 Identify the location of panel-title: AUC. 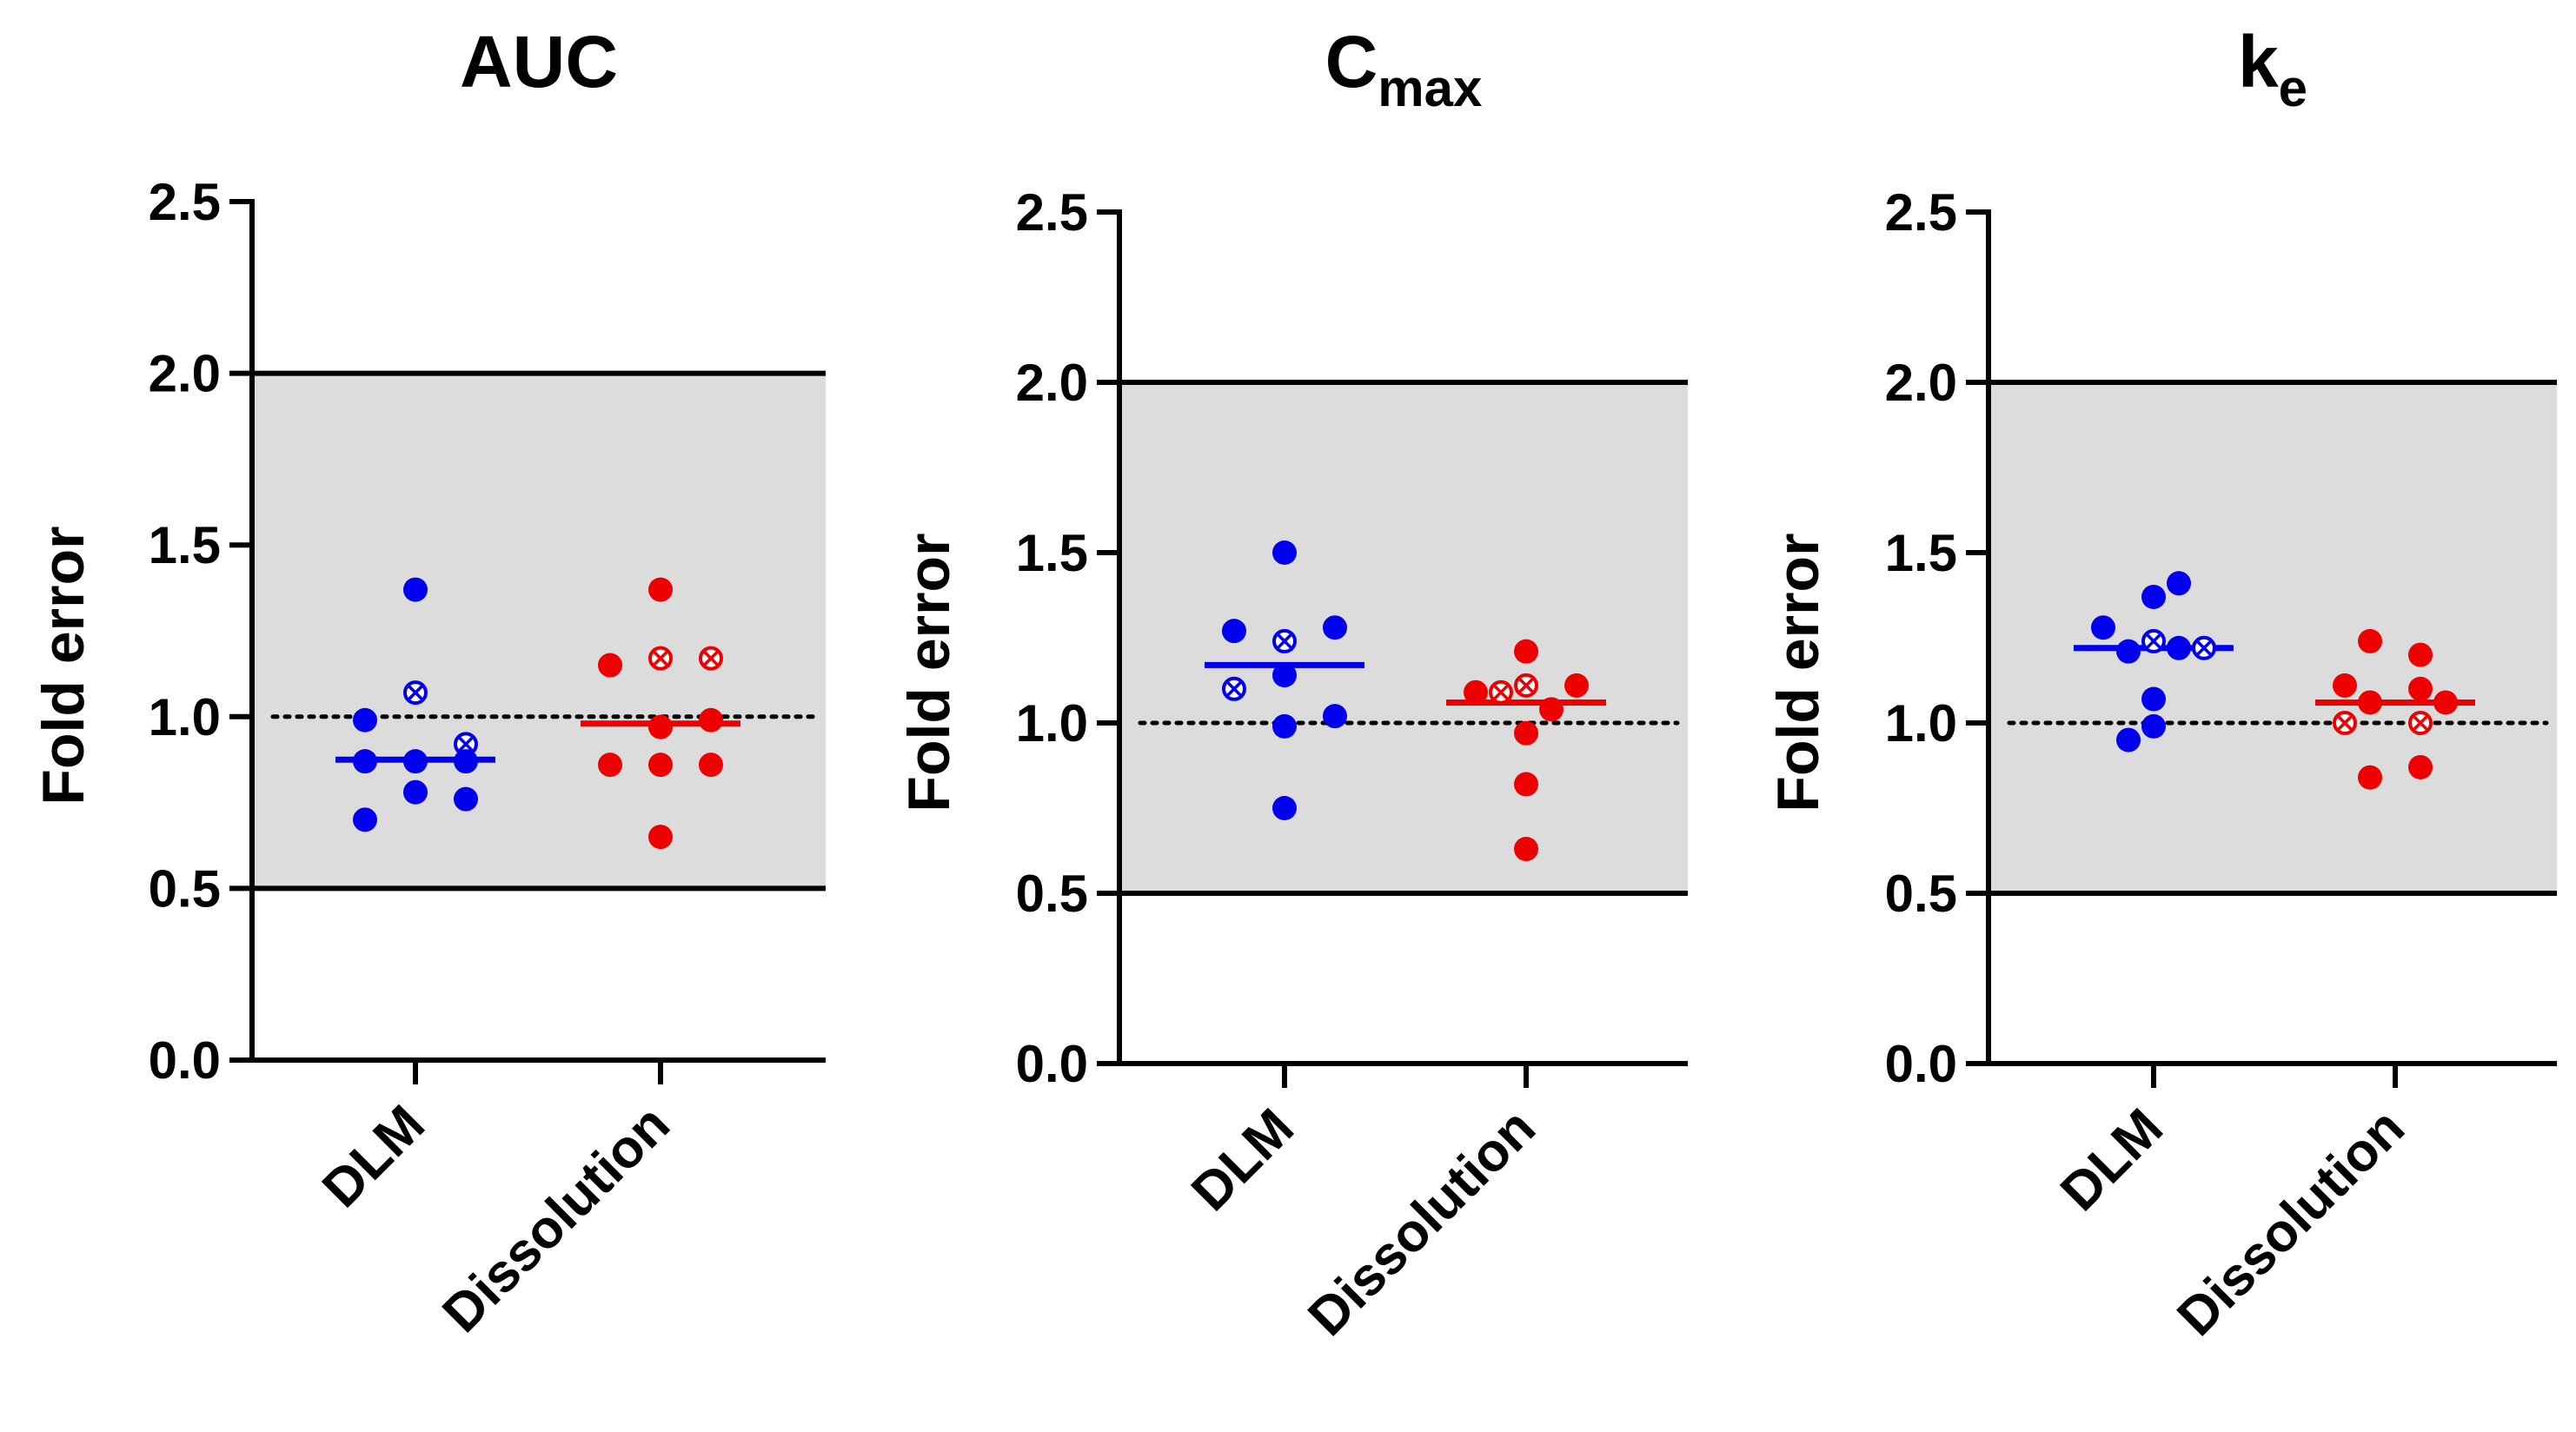
(539, 62).